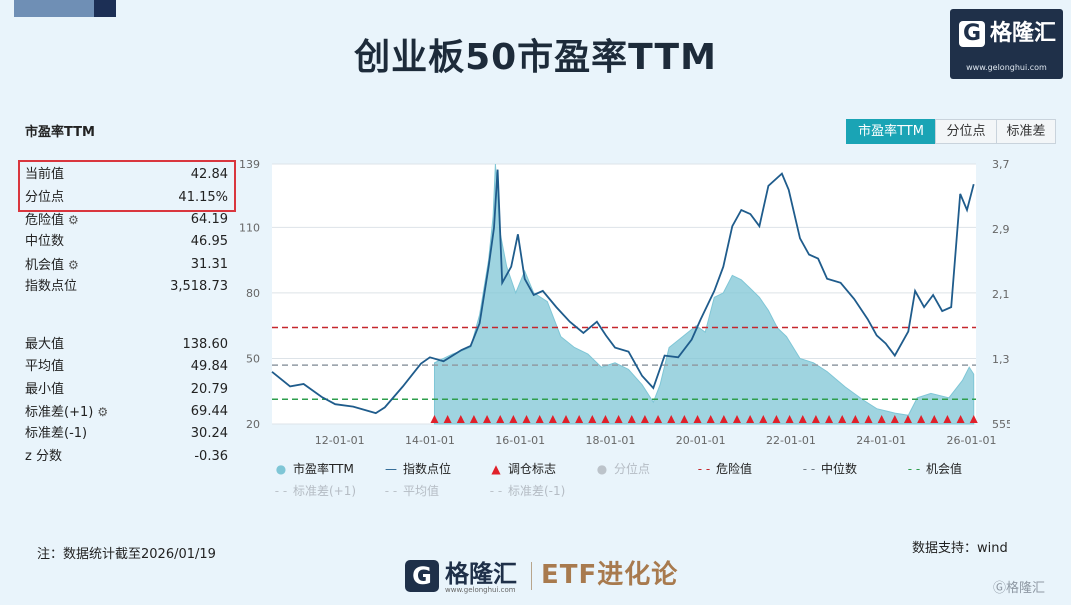 This screenshot has height=605, width=1071. What do you see at coordinates (56, 433) in the screenshot?
I see `stat-label: 标准差(-1)` at bounding box center [56, 433].